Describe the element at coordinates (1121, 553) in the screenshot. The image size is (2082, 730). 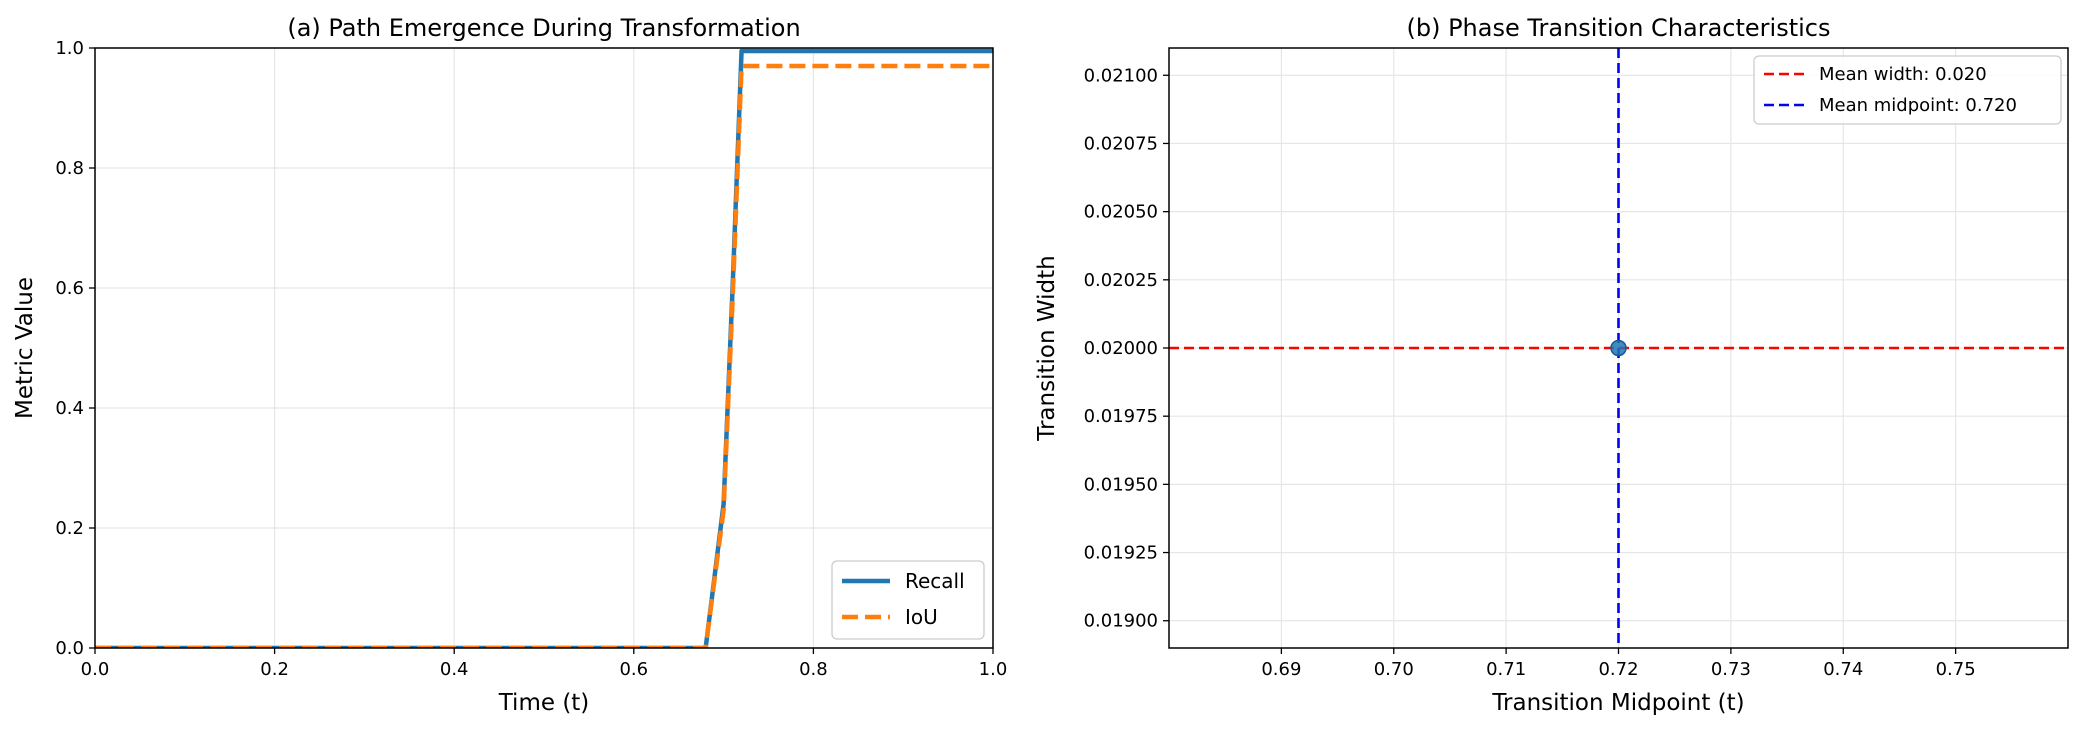
I see `y-tick-label: 0.01925` at that location.